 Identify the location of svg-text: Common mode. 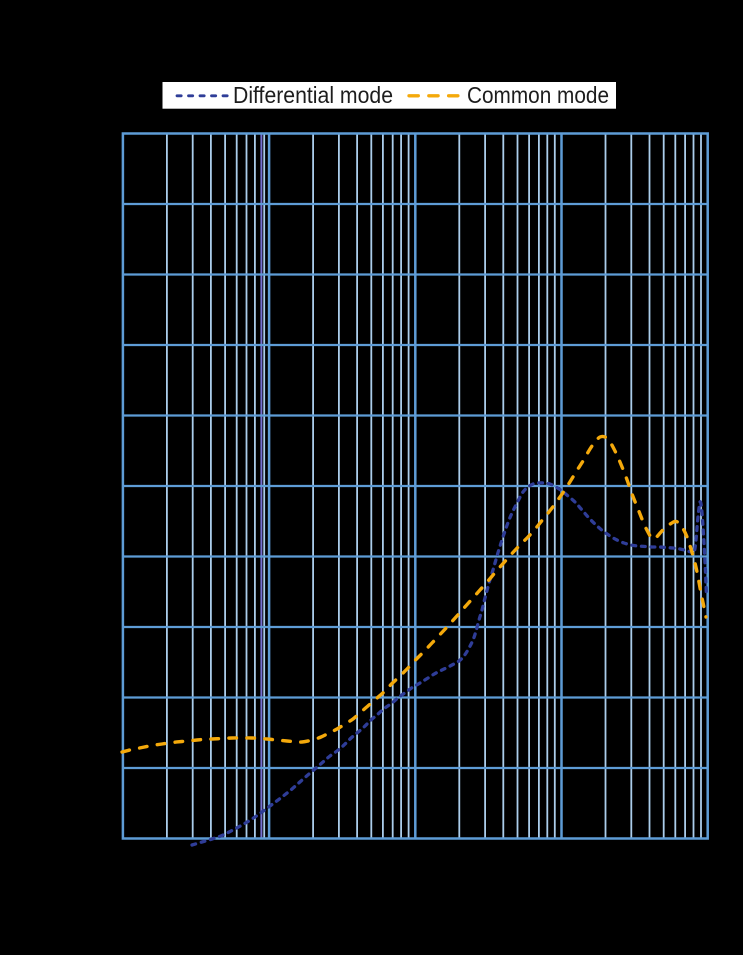
(538, 95).